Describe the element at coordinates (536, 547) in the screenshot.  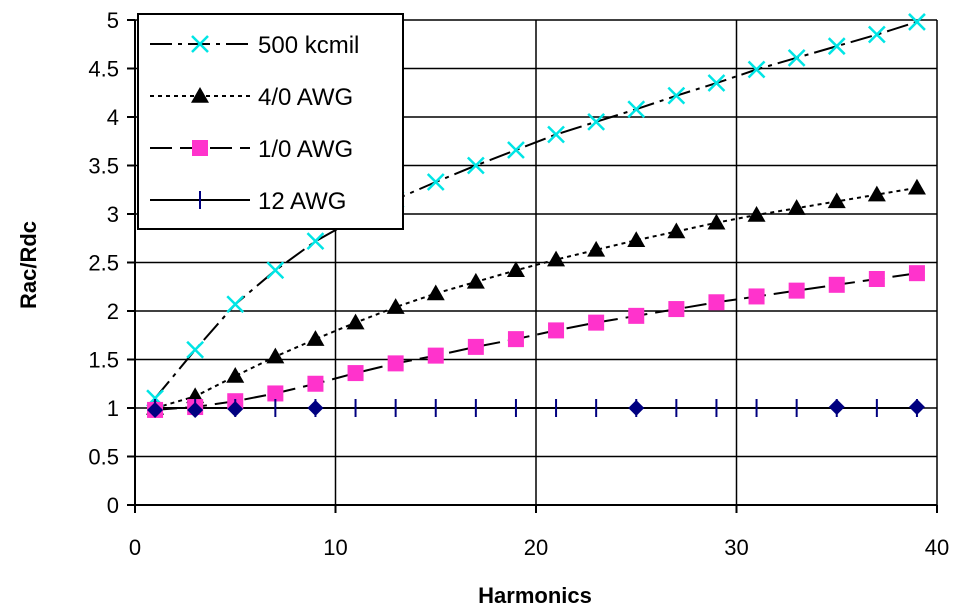
I see `x-tick-label: 20` at that location.